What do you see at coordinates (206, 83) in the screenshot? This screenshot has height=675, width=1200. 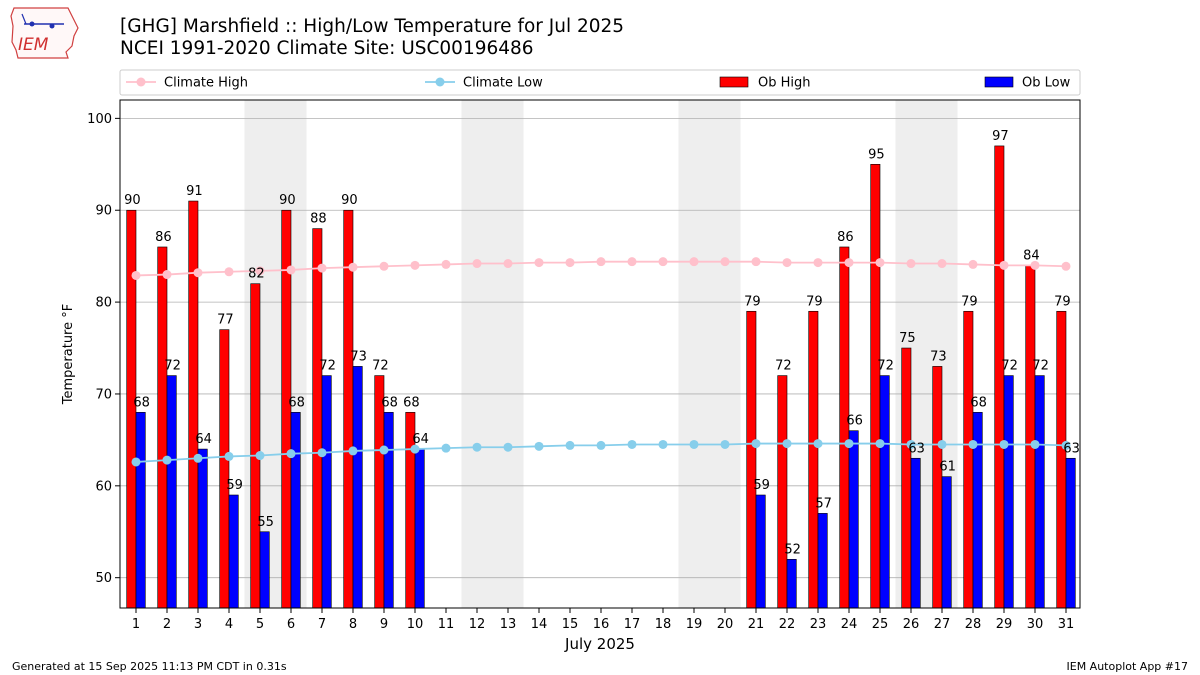 I see `legend-climate-high-label: Climate High` at bounding box center [206, 83].